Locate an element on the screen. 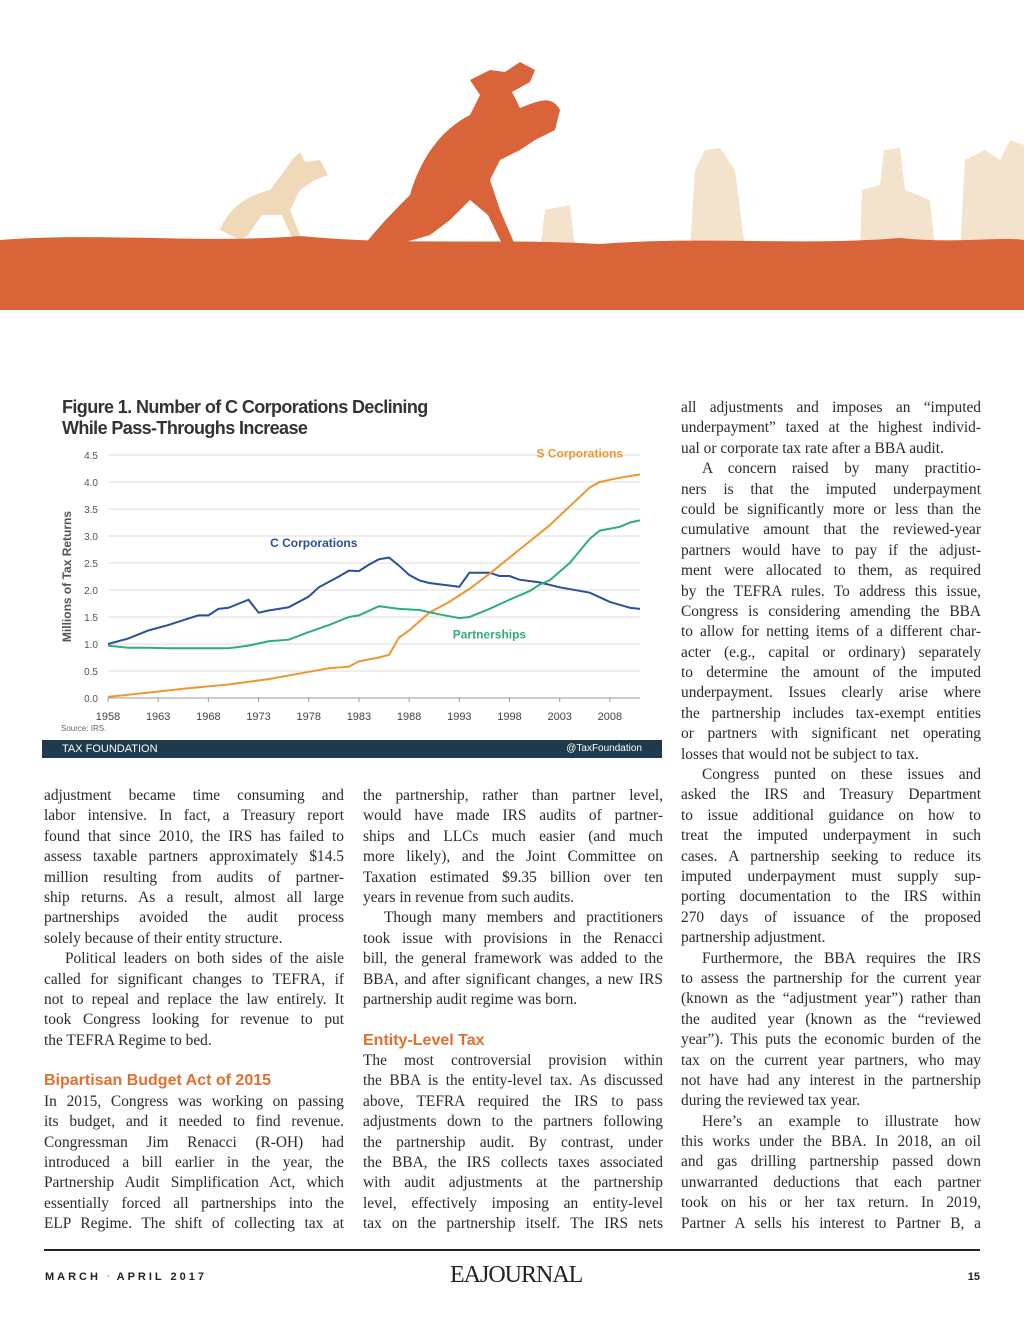 This screenshot has width=1024, height=1330. ea-journal-logo: EAJOURNAL is located at coordinates (516, 1275).